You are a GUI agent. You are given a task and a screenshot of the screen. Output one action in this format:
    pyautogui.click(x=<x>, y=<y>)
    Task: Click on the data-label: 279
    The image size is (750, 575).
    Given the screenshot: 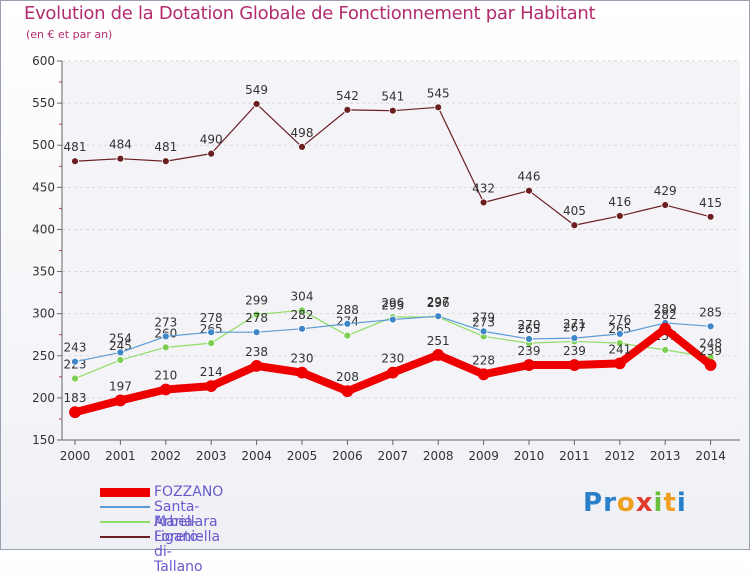 What is the action you would take?
    pyautogui.click(x=483, y=317)
    